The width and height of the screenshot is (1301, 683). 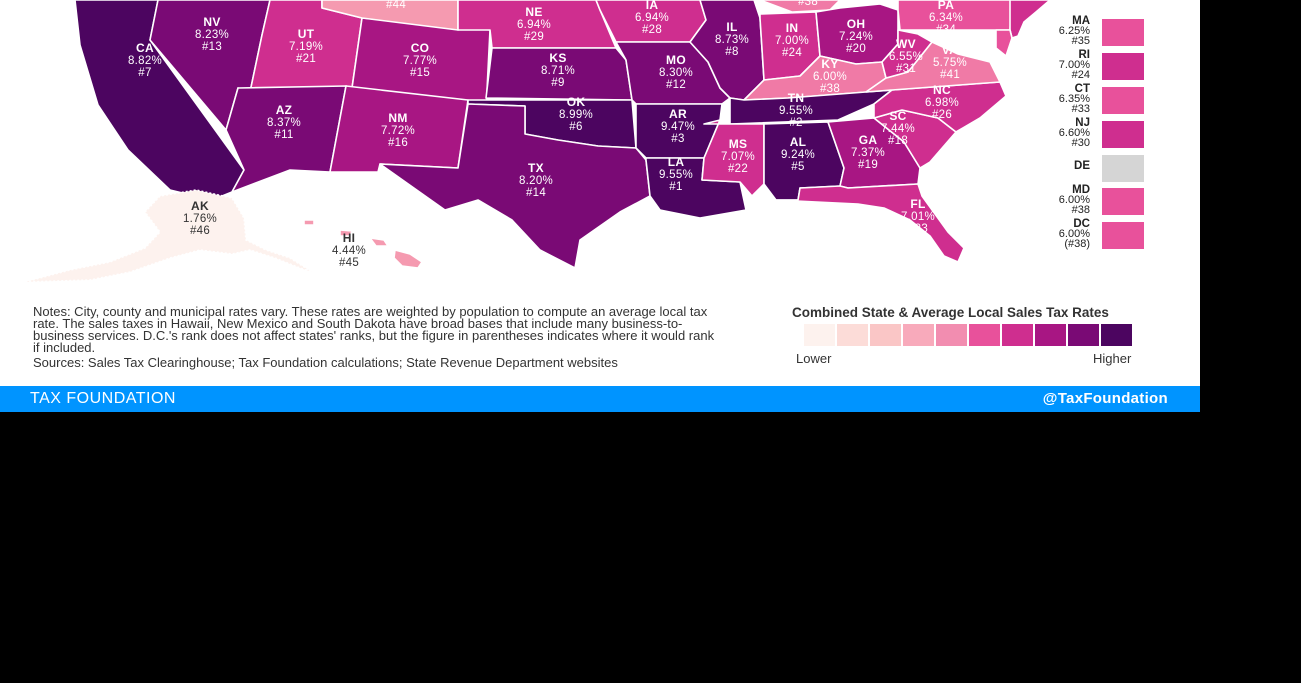 What do you see at coordinates (1074, 133) in the screenshot?
I see `side-state-rate: 6.60%` at bounding box center [1074, 133].